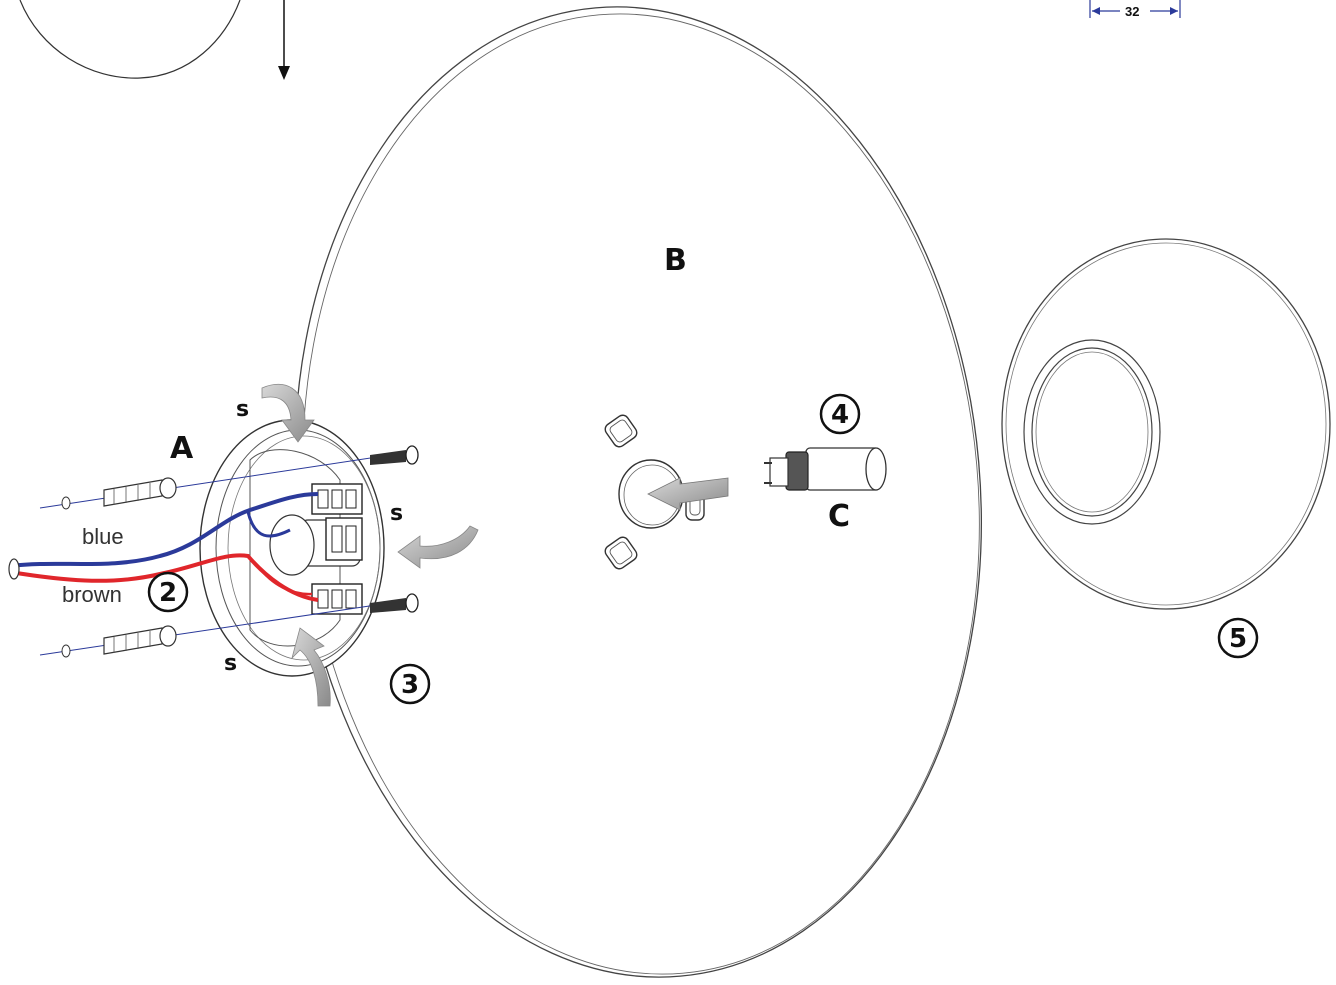 This screenshot has width=1336, height=985. I want to click on step-5-marker: 5, so click(1238, 638).